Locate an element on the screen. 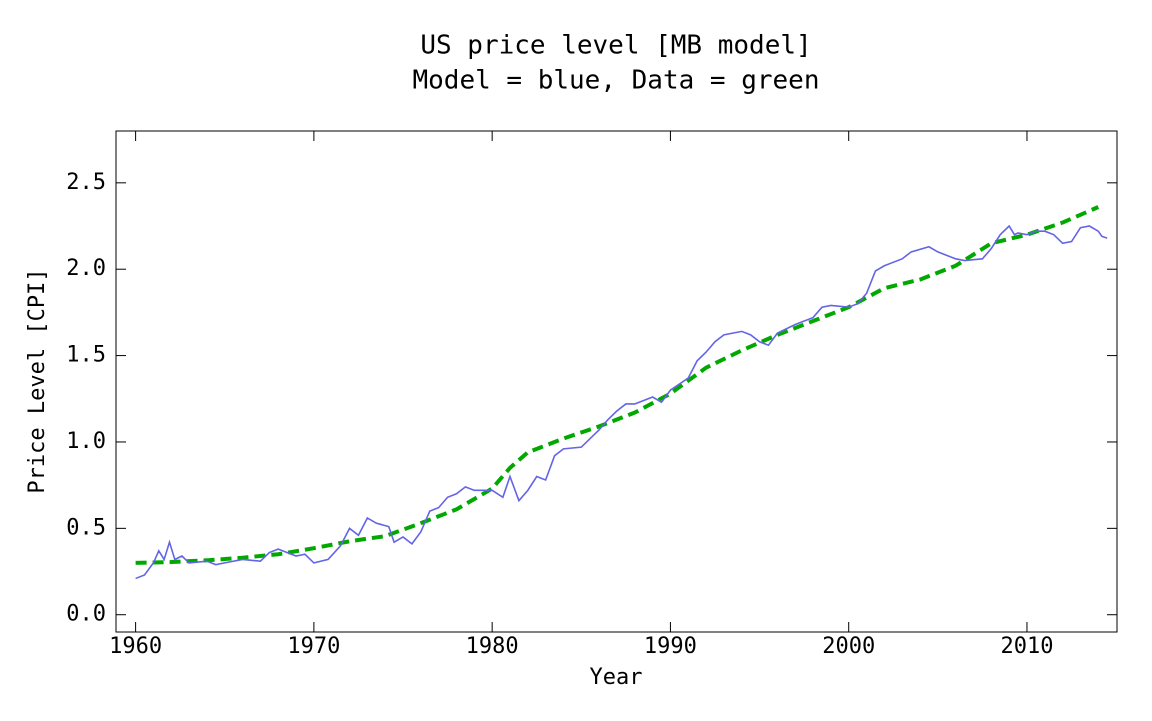 This screenshot has width=1152, height=721. x-tick-label: 2010 is located at coordinates (1026, 646).